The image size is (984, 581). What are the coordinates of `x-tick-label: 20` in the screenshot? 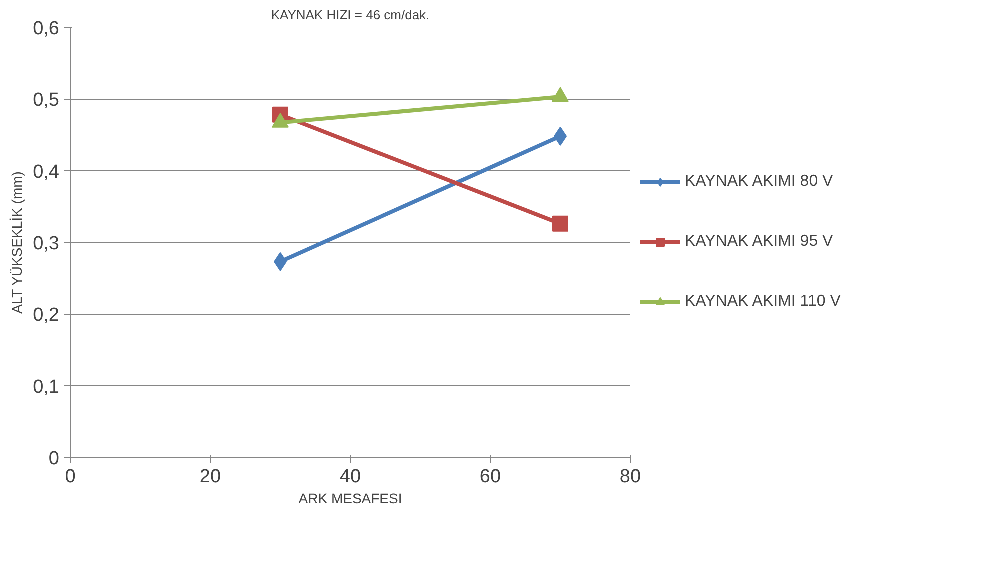 It's located at (211, 477).